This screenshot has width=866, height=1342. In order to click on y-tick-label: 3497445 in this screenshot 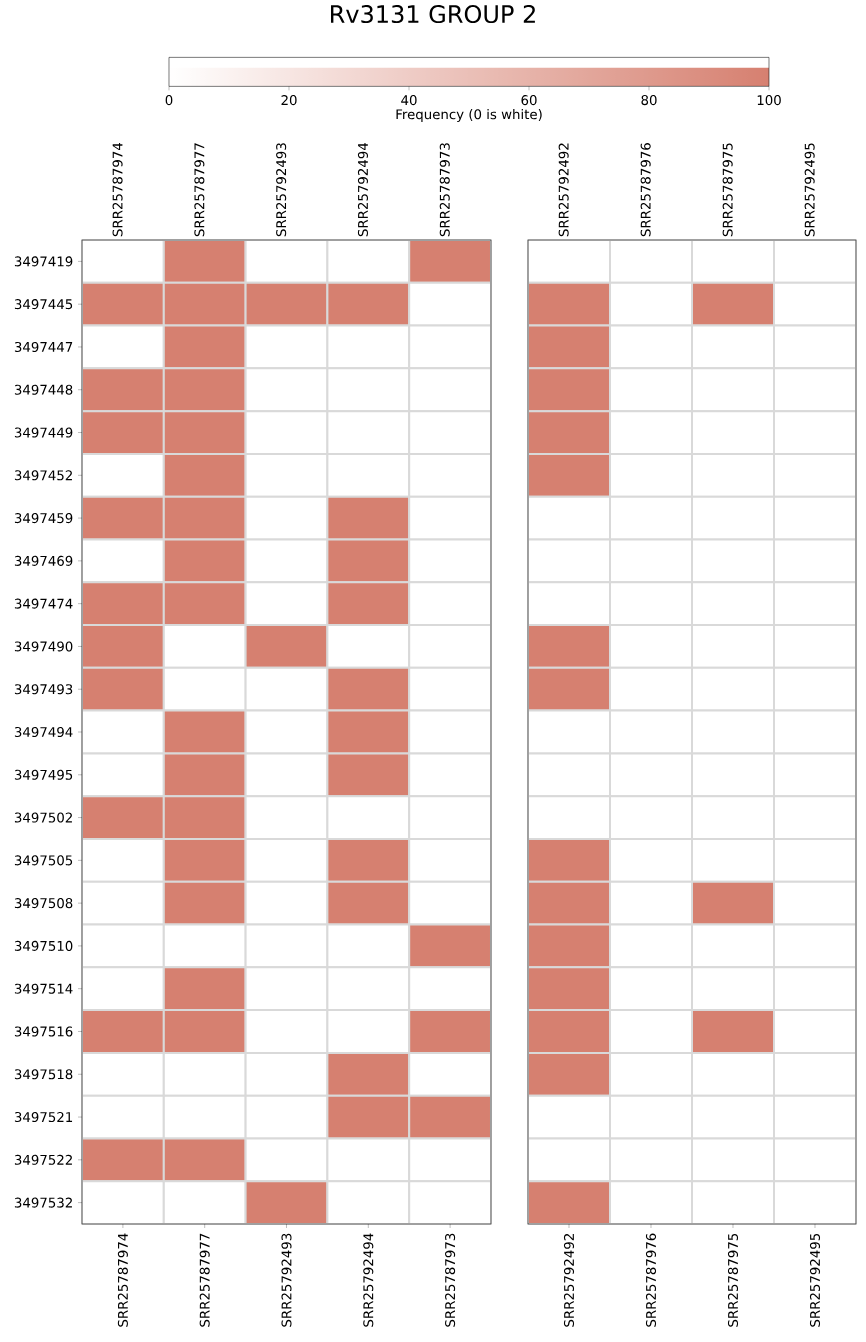, I will do `click(43, 304)`.